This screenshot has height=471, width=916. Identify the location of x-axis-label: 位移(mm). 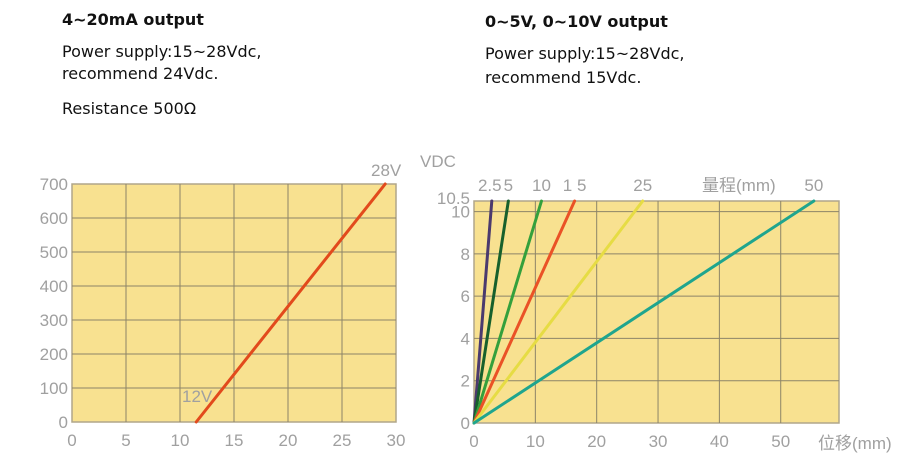
(855, 443).